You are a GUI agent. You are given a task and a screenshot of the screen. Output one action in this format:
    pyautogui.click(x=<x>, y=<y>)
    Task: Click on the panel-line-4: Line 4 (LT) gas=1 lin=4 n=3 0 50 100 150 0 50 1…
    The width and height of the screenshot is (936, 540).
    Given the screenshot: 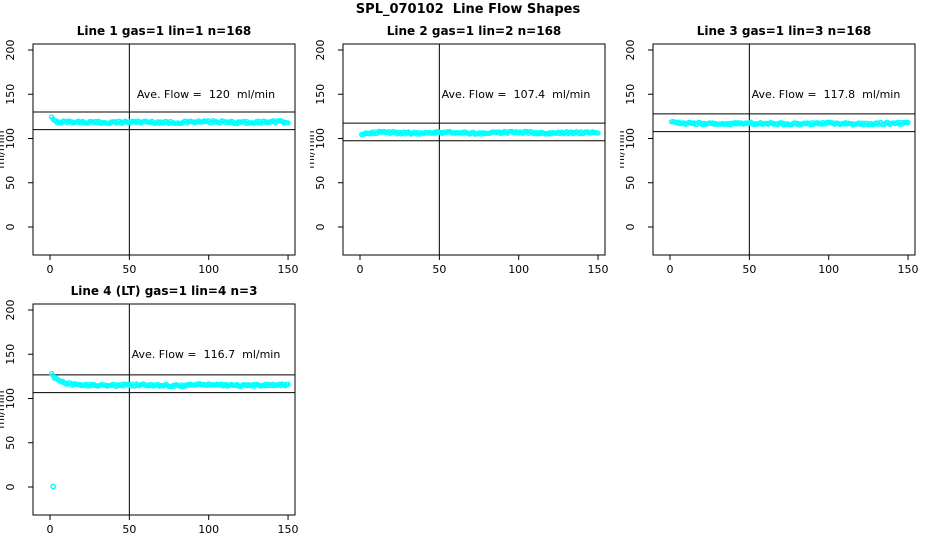 What is the action you would take?
    pyautogui.click(x=149, y=410)
    